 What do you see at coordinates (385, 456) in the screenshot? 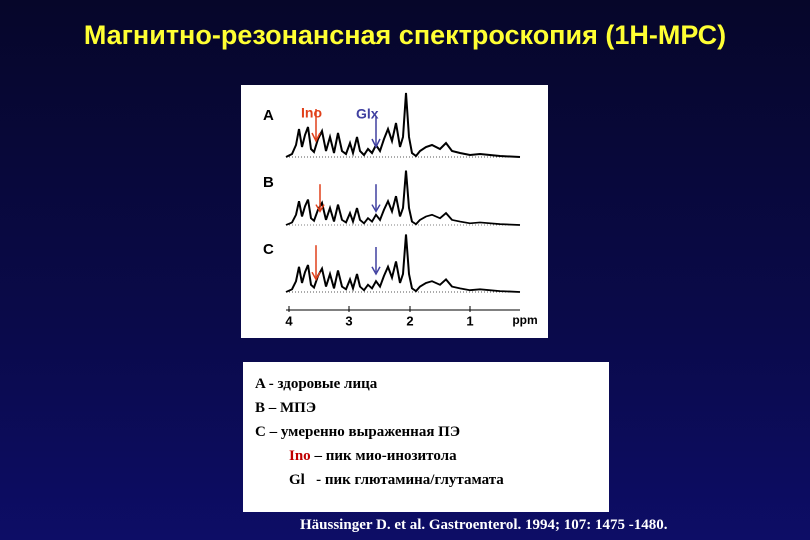
I see `abbrev-text: – пик мио-инозитола` at bounding box center [385, 456].